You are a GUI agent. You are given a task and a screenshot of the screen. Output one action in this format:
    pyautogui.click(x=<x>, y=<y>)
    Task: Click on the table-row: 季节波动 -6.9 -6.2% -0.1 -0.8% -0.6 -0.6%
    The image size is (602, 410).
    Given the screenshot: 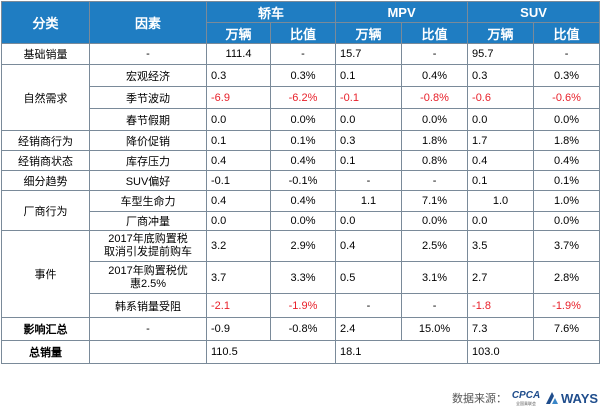 What is the action you would take?
    pyautogui.click(x=301, y=97)
    